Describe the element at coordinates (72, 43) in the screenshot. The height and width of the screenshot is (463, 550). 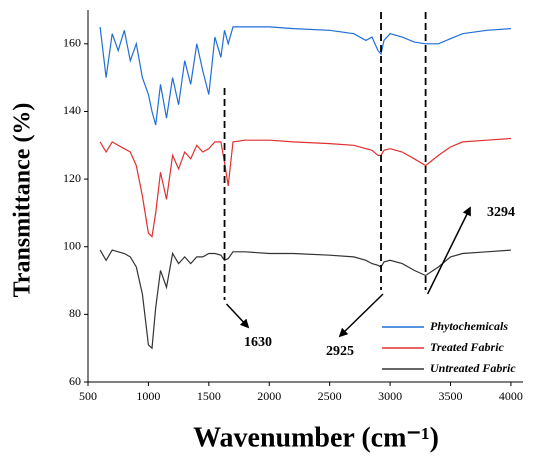
I see `y-tick-label: 160` at that location.